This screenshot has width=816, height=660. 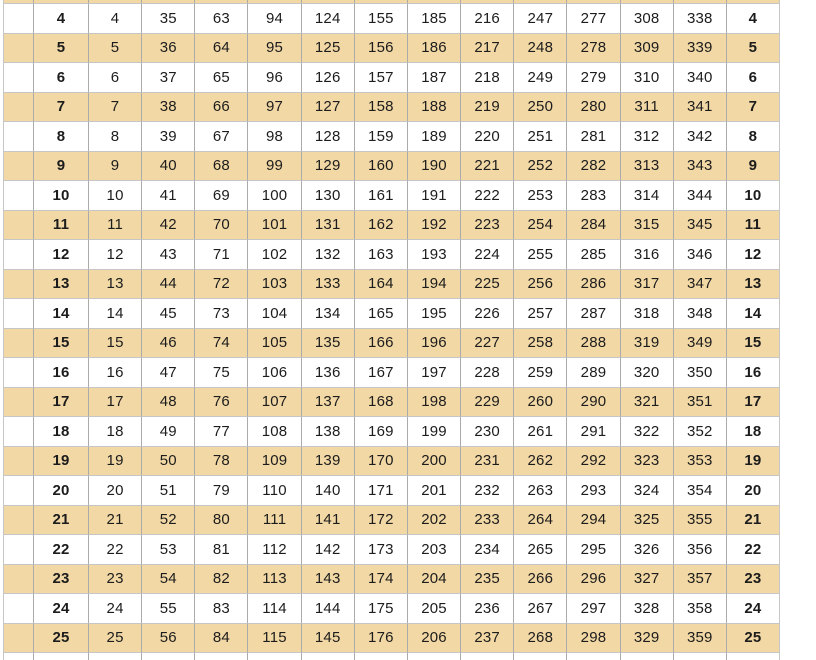 I want to click on day-of-year-cell: 247, so click(x=540, y=18).